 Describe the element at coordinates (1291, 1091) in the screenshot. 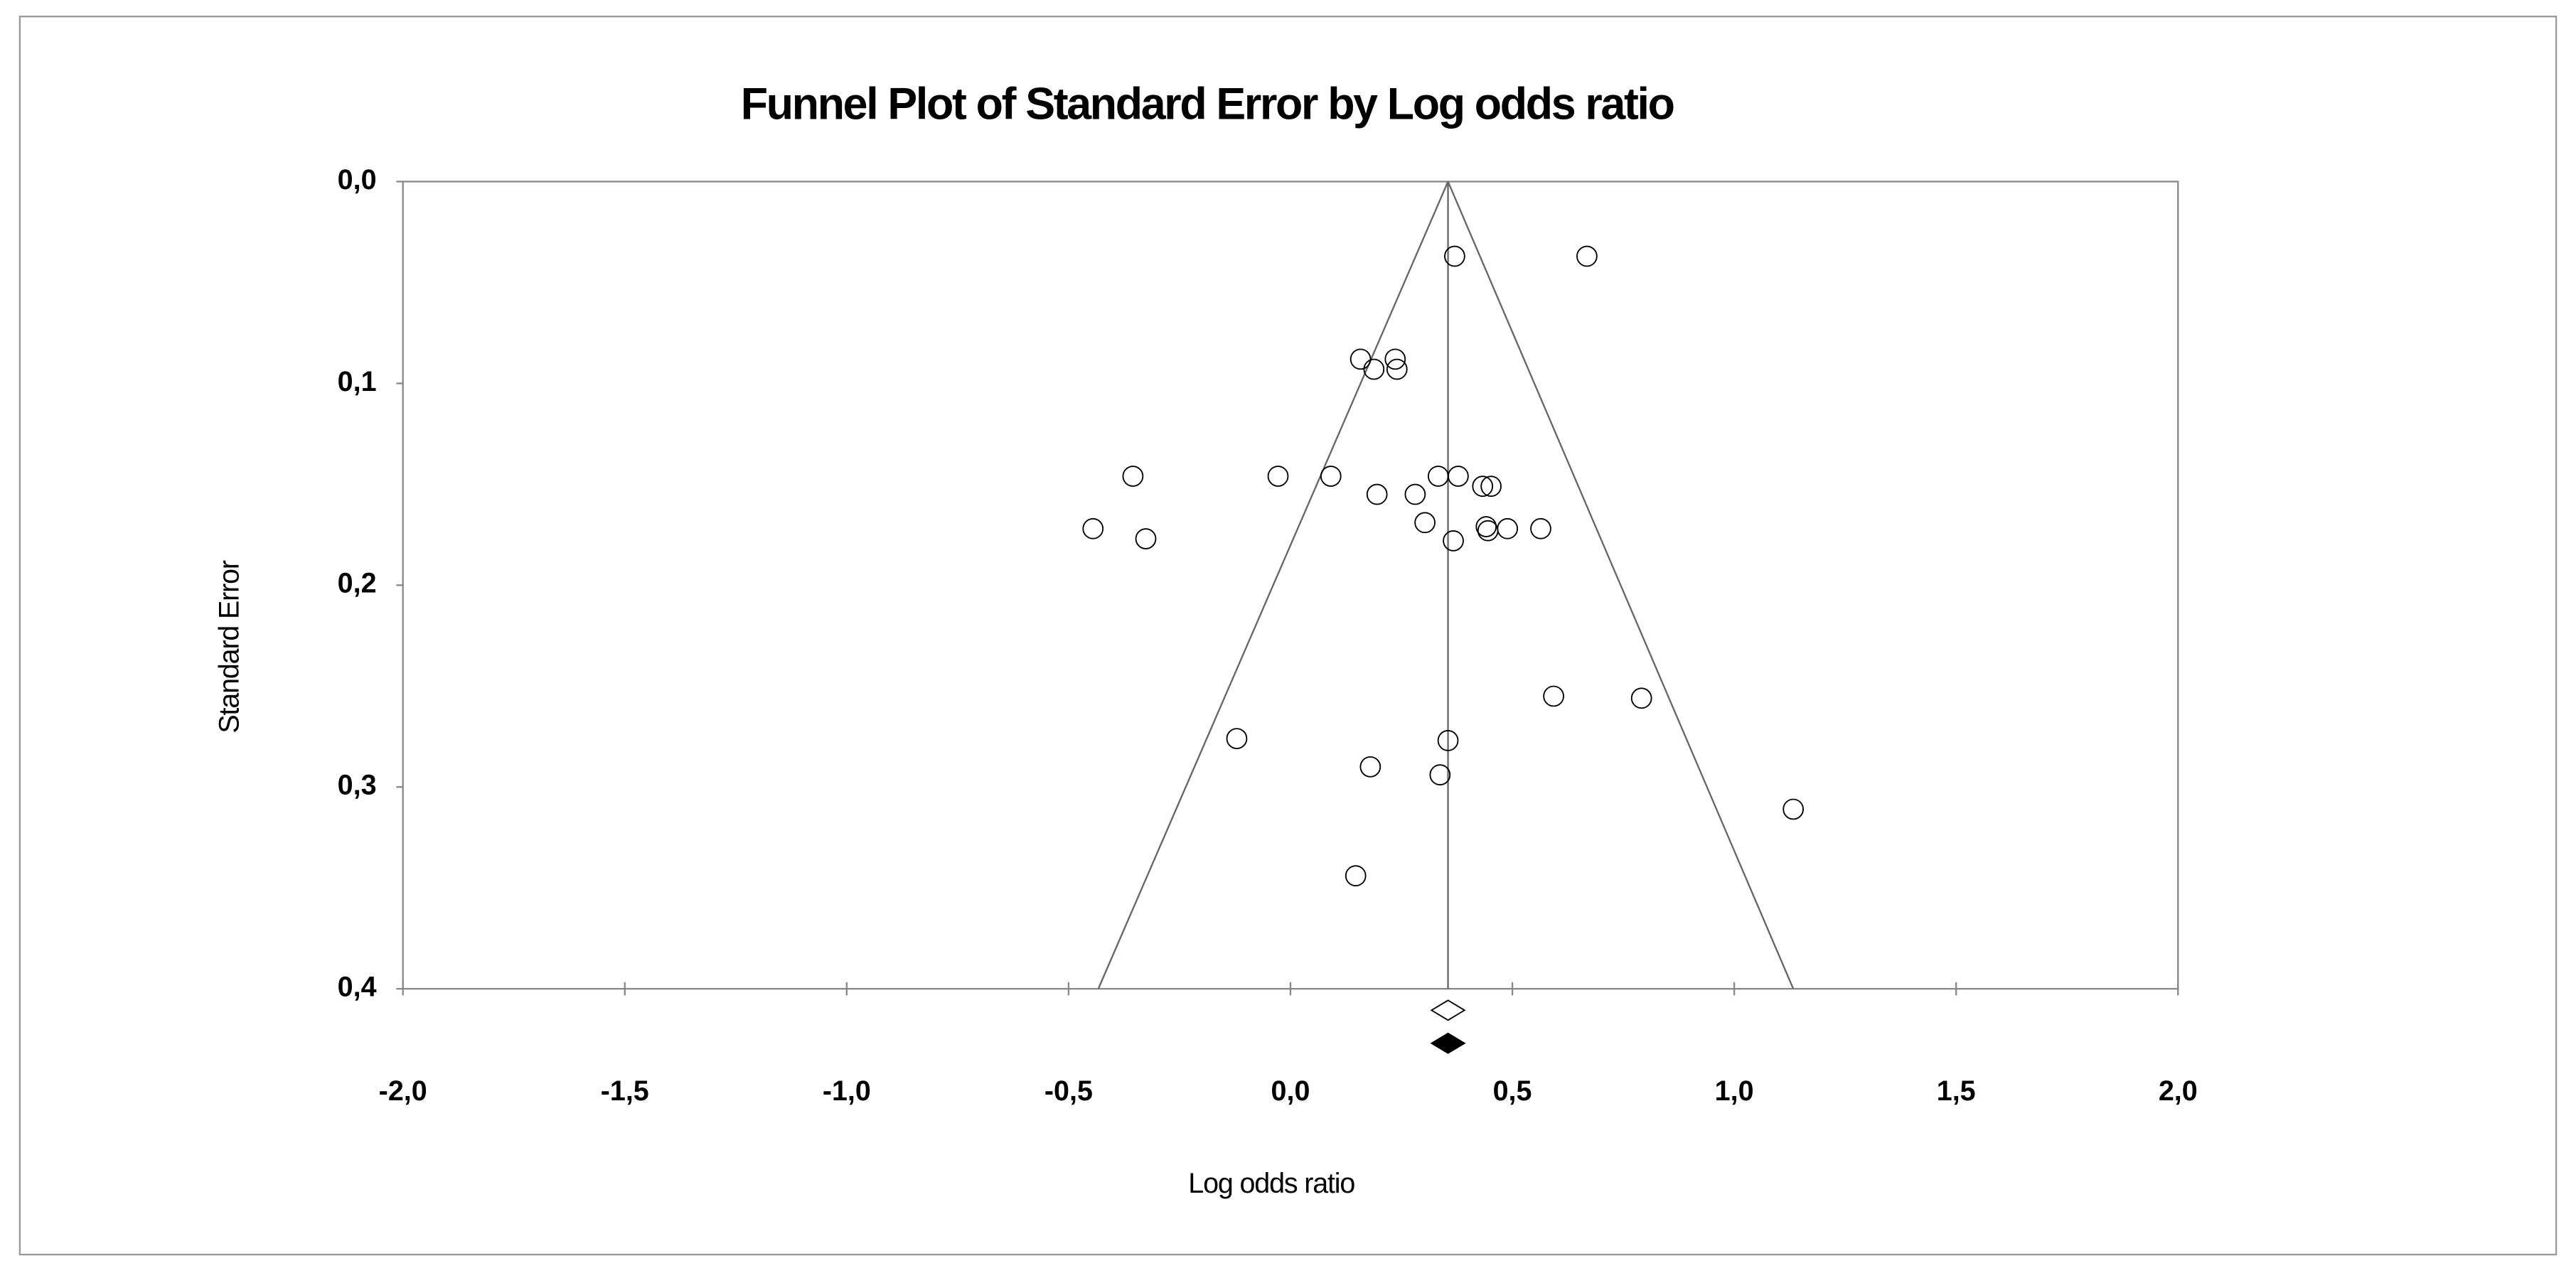

I see `x-tick-label: 0,0` at that location.